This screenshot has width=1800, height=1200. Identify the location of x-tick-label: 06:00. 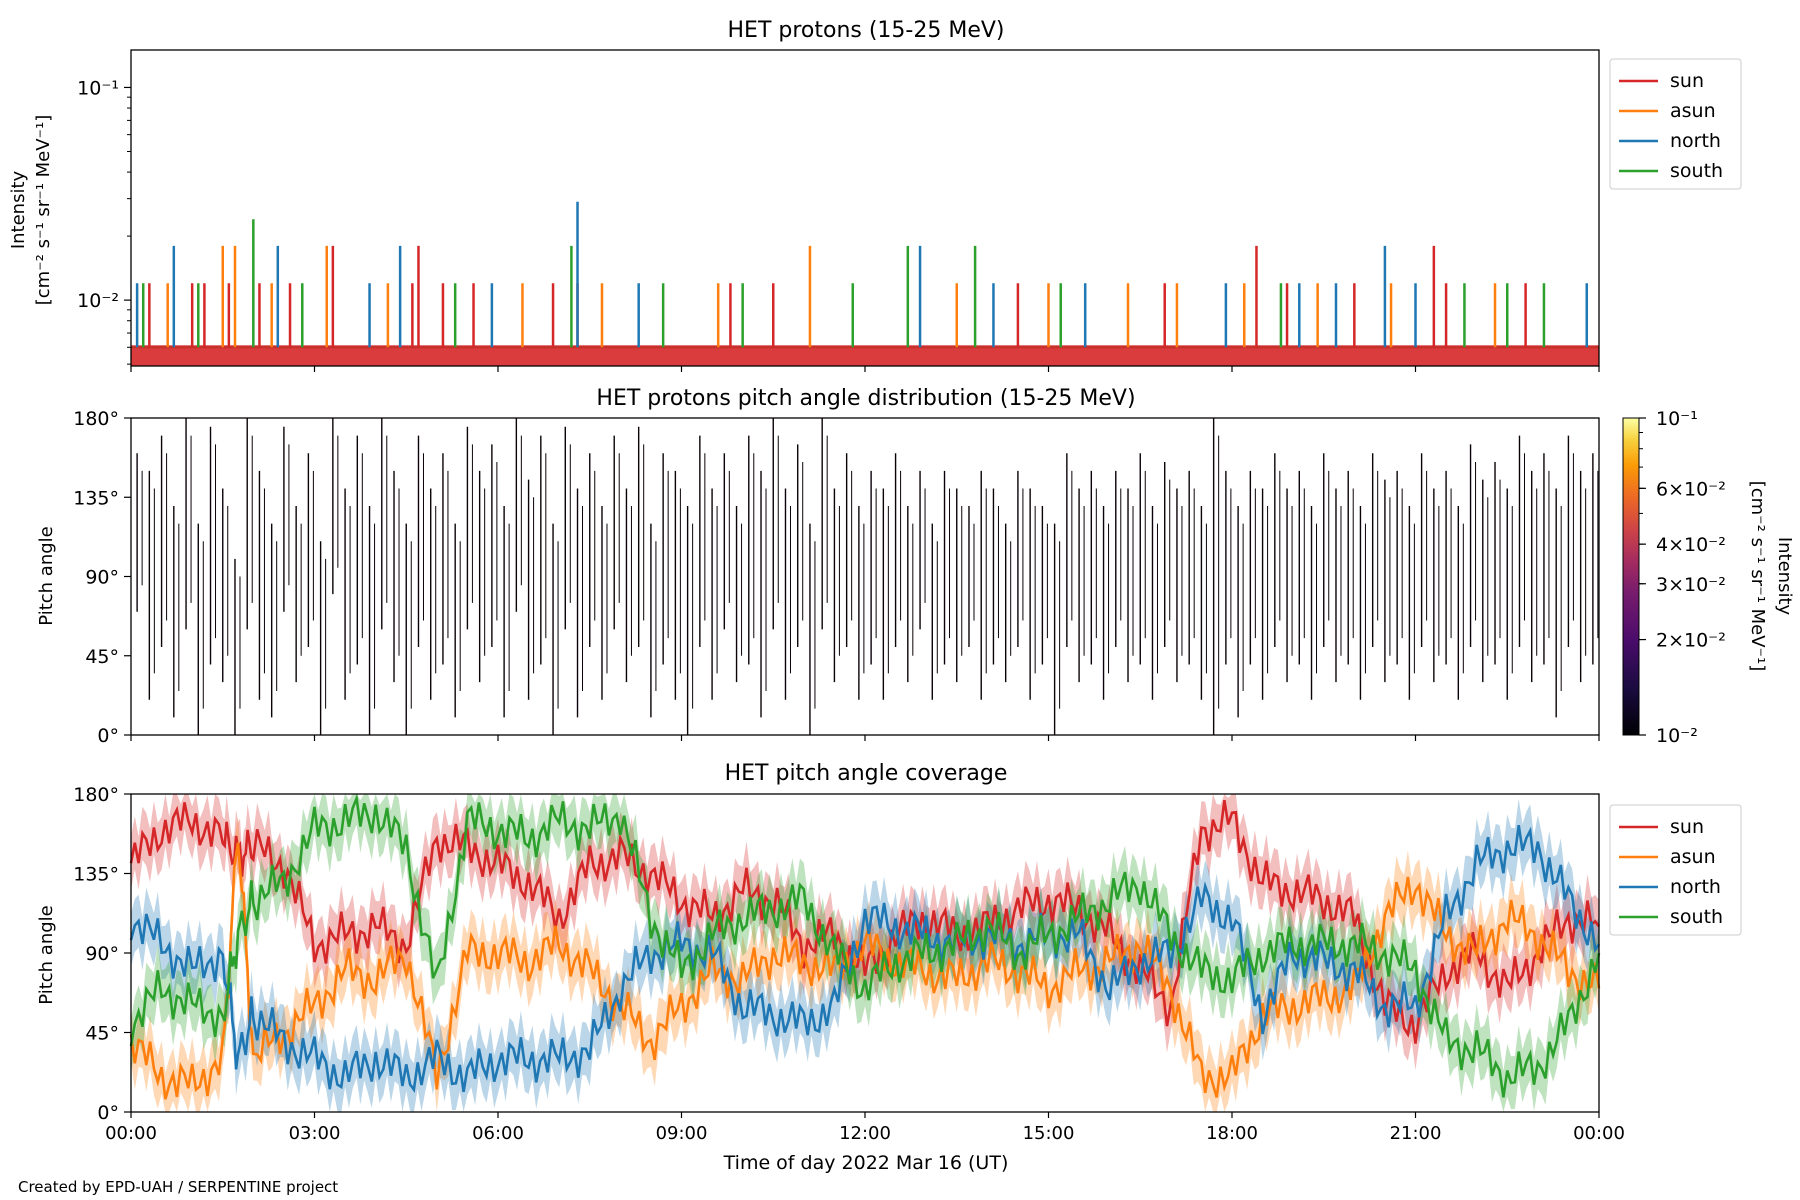
(498, 1133).